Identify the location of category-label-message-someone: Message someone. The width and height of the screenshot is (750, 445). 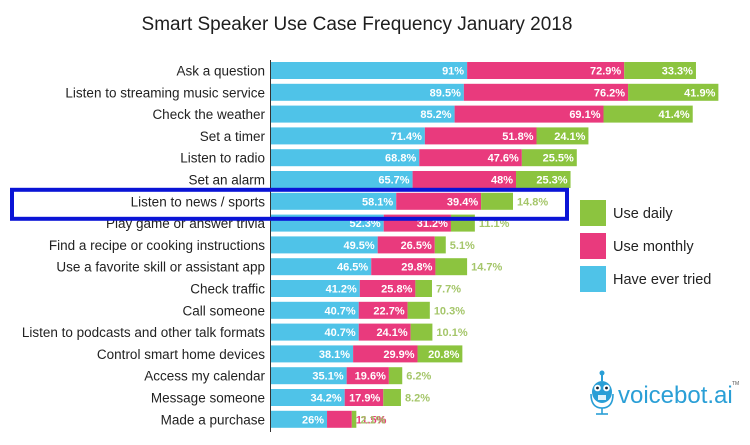
(208, 398).